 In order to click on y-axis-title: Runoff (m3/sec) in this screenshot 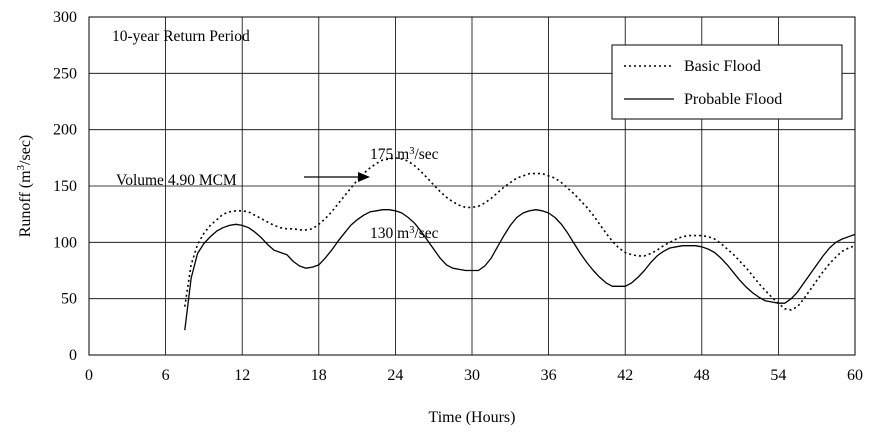, I will do `click(24, 186)`.